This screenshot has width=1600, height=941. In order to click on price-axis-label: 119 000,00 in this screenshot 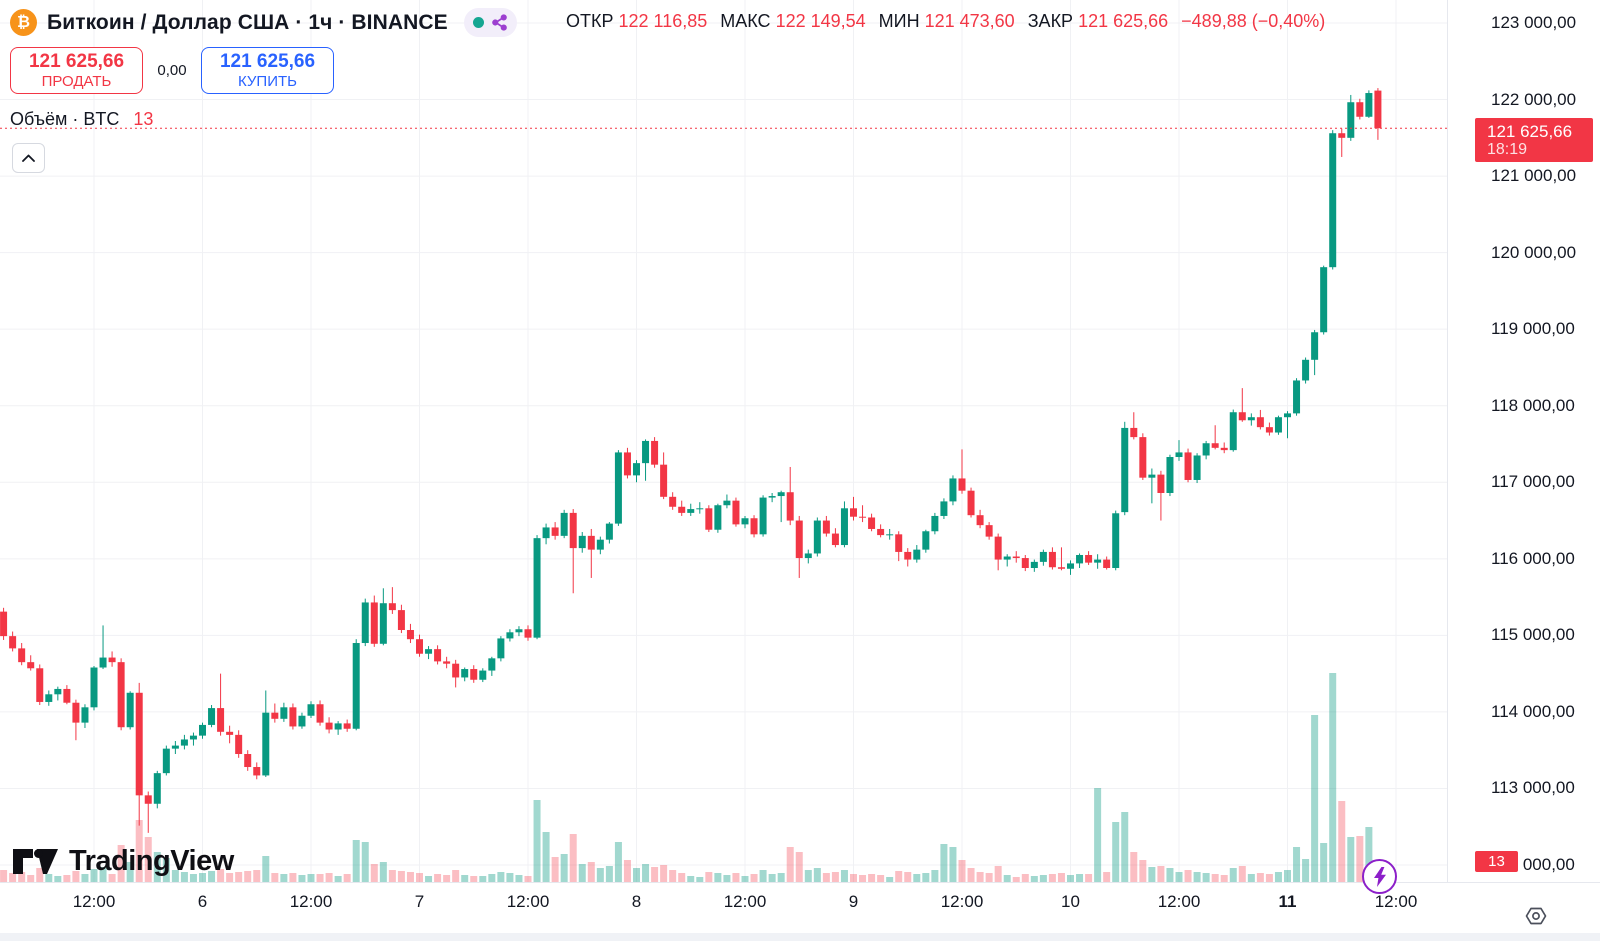, I will do `click(1533, 329)`.